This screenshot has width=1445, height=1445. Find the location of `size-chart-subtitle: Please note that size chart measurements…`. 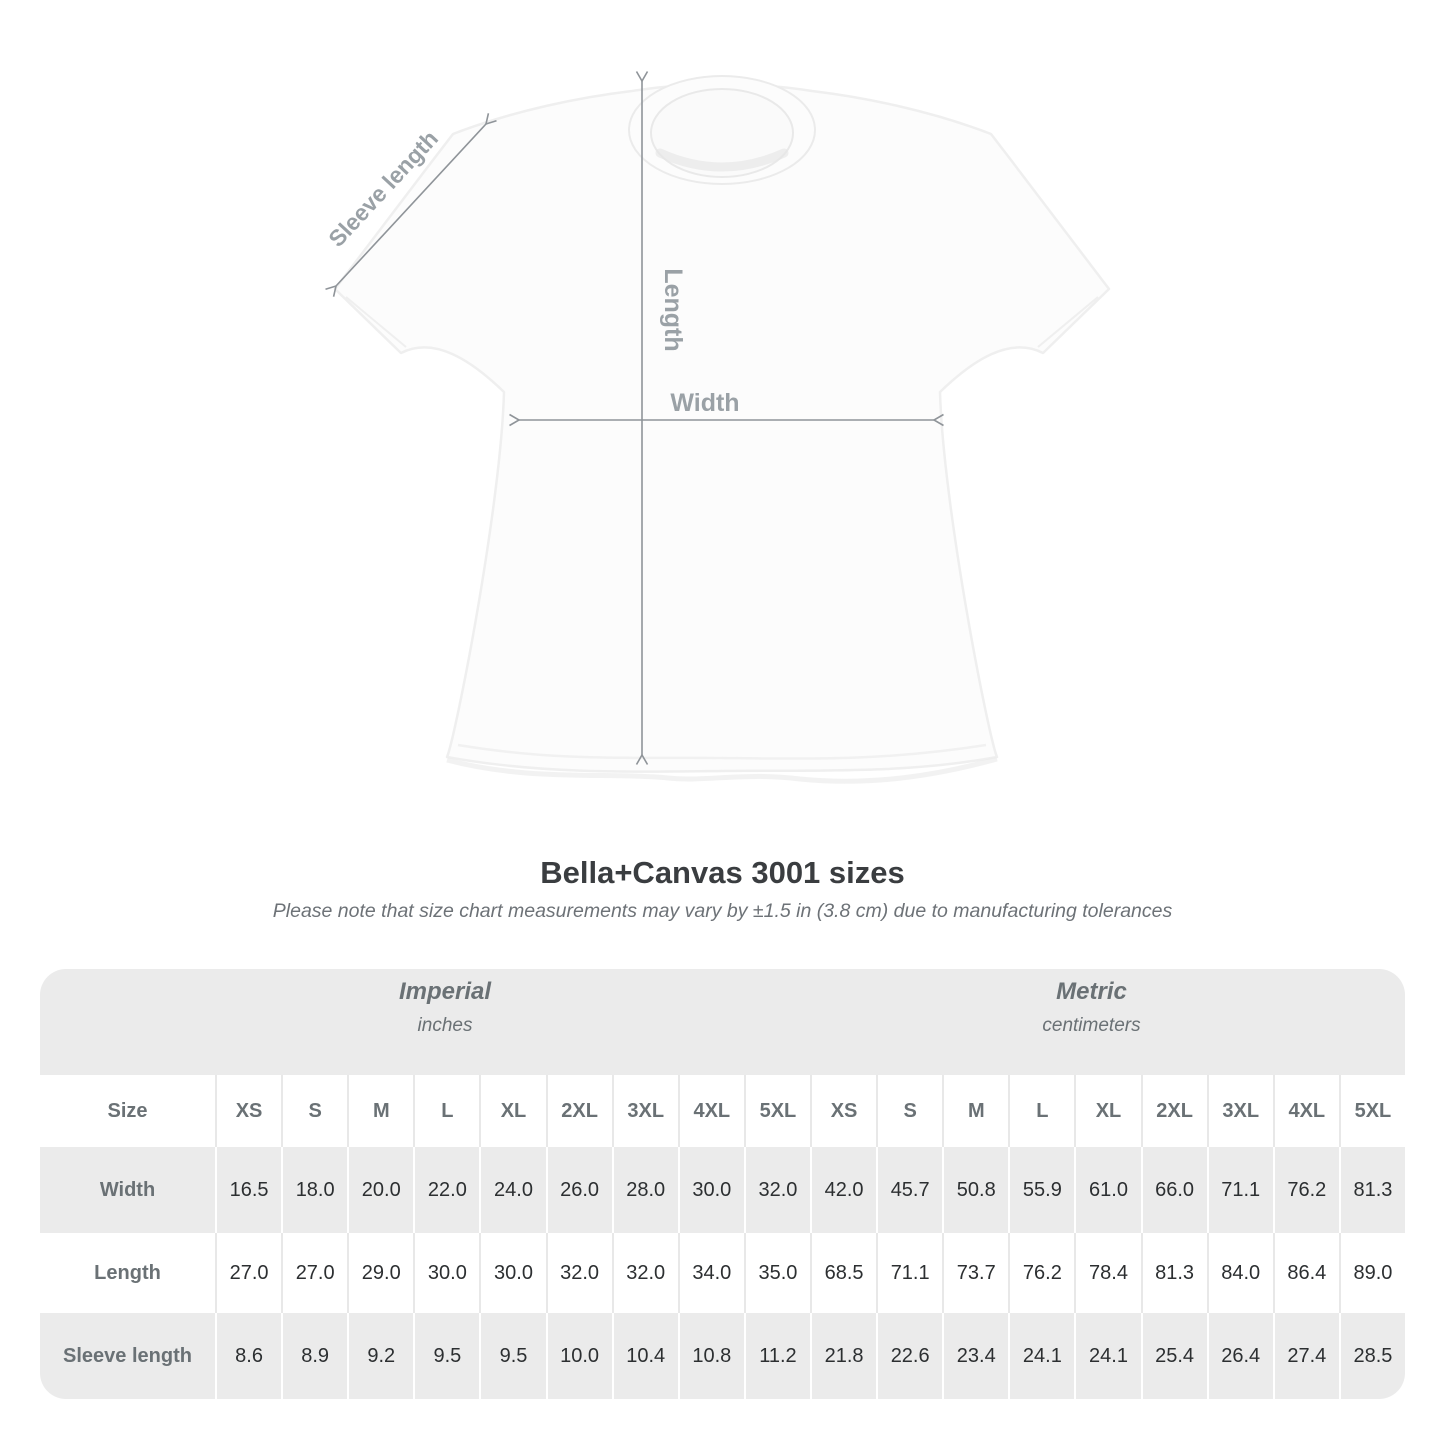

size-chart-subtitle: Please note that size chart measurements… is located at coordinates (722, 911).